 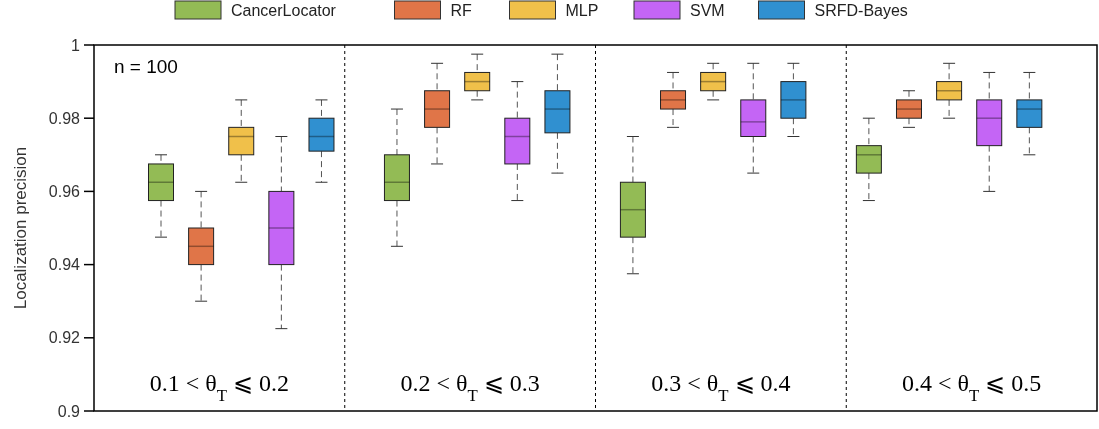 What do you see at coordinates (64, 338) in the screenshot?
I see `y-tick-label: 0.92` at bounding box center [64, 338].